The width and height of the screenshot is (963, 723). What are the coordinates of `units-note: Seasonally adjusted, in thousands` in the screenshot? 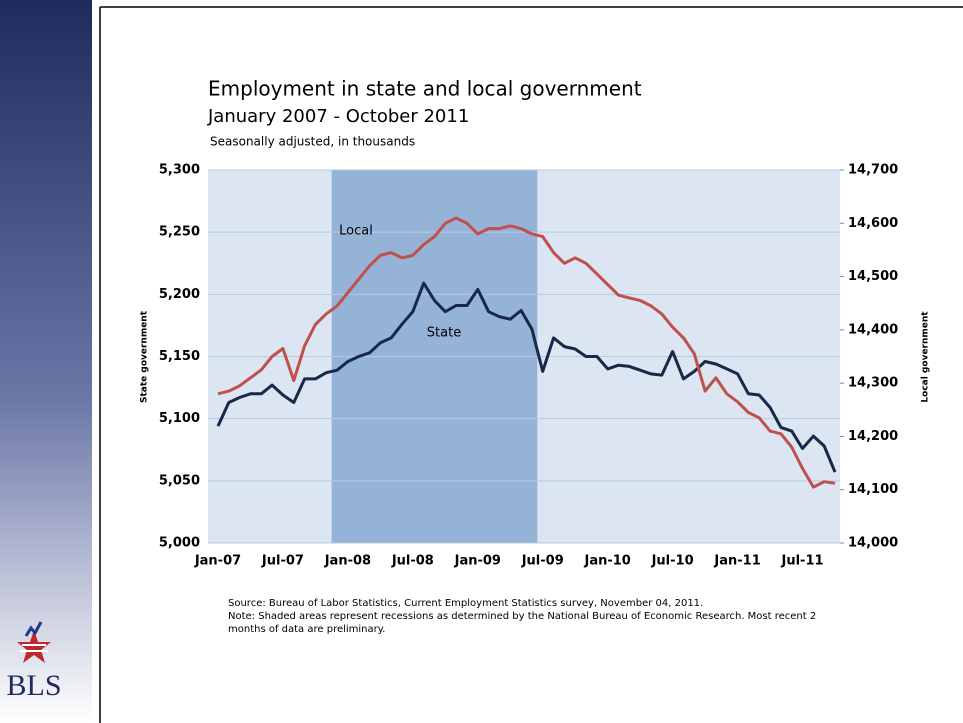 It's located at (312, 142).